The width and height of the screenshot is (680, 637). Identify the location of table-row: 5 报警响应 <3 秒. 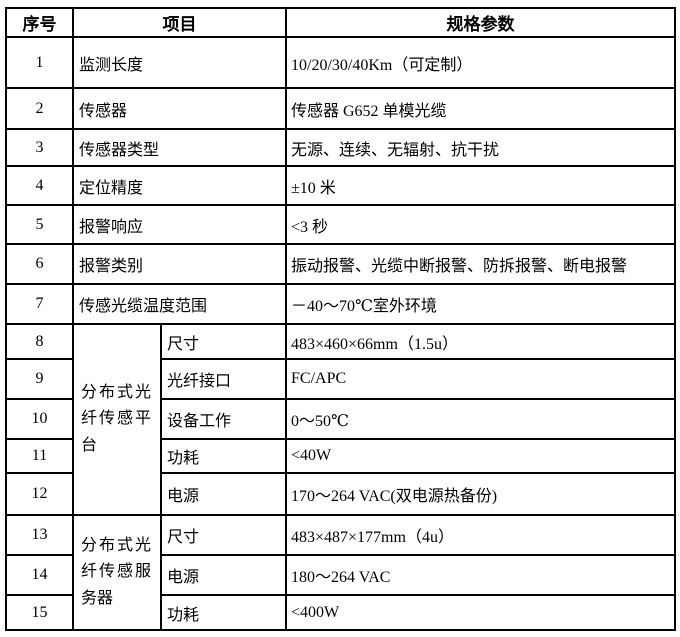
(340, 224).